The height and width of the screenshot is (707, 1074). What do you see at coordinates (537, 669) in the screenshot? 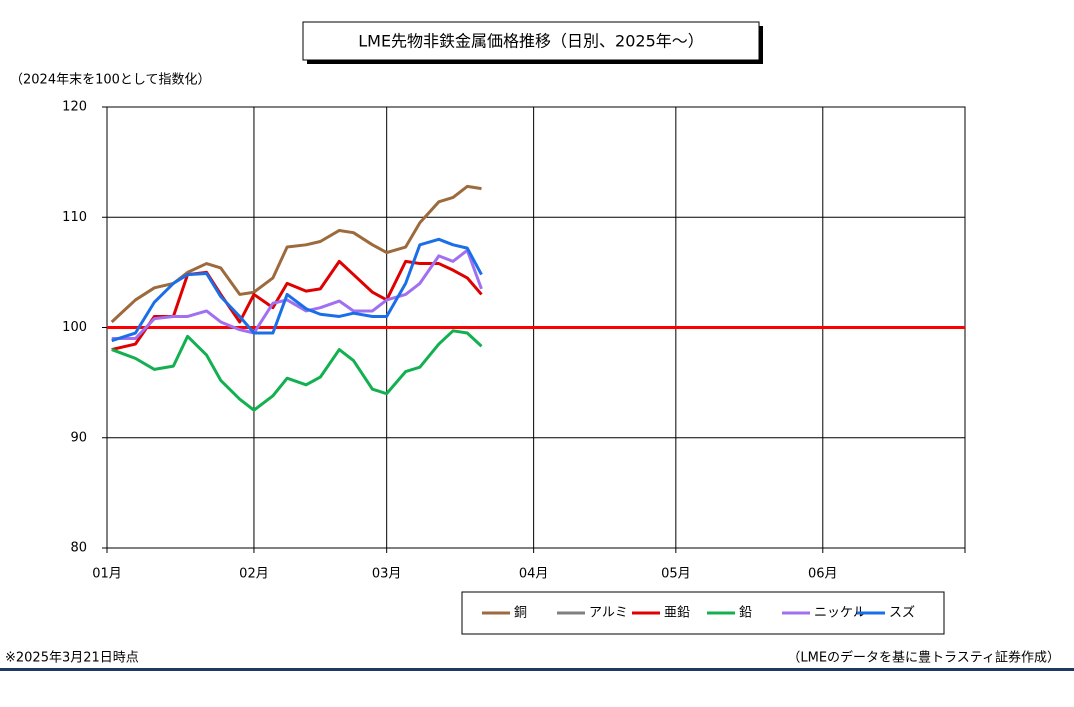
I see `footer-bar` at bounding box center [537, 669].